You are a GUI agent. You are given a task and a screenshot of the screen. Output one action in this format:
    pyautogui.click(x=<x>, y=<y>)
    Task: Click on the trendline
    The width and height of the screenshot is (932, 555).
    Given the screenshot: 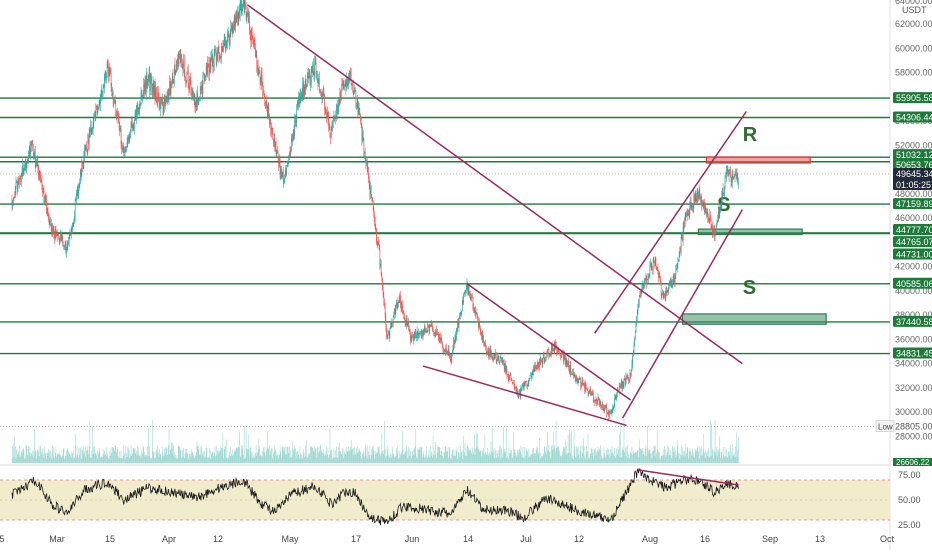 What is the action you would take?
    pyautogui.click(x=549, y=342)
    